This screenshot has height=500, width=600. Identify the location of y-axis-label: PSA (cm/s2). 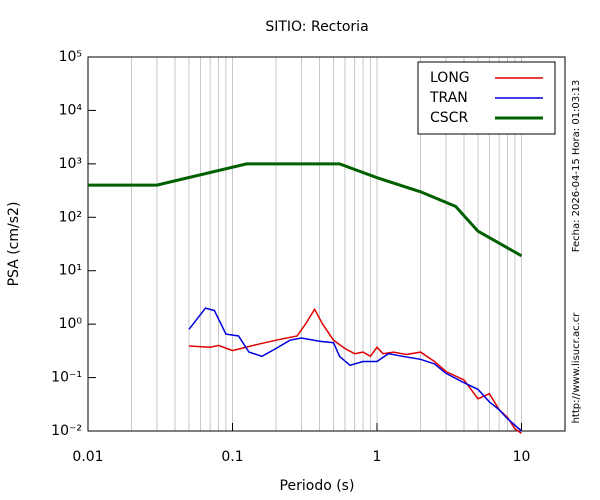
(14, 244).